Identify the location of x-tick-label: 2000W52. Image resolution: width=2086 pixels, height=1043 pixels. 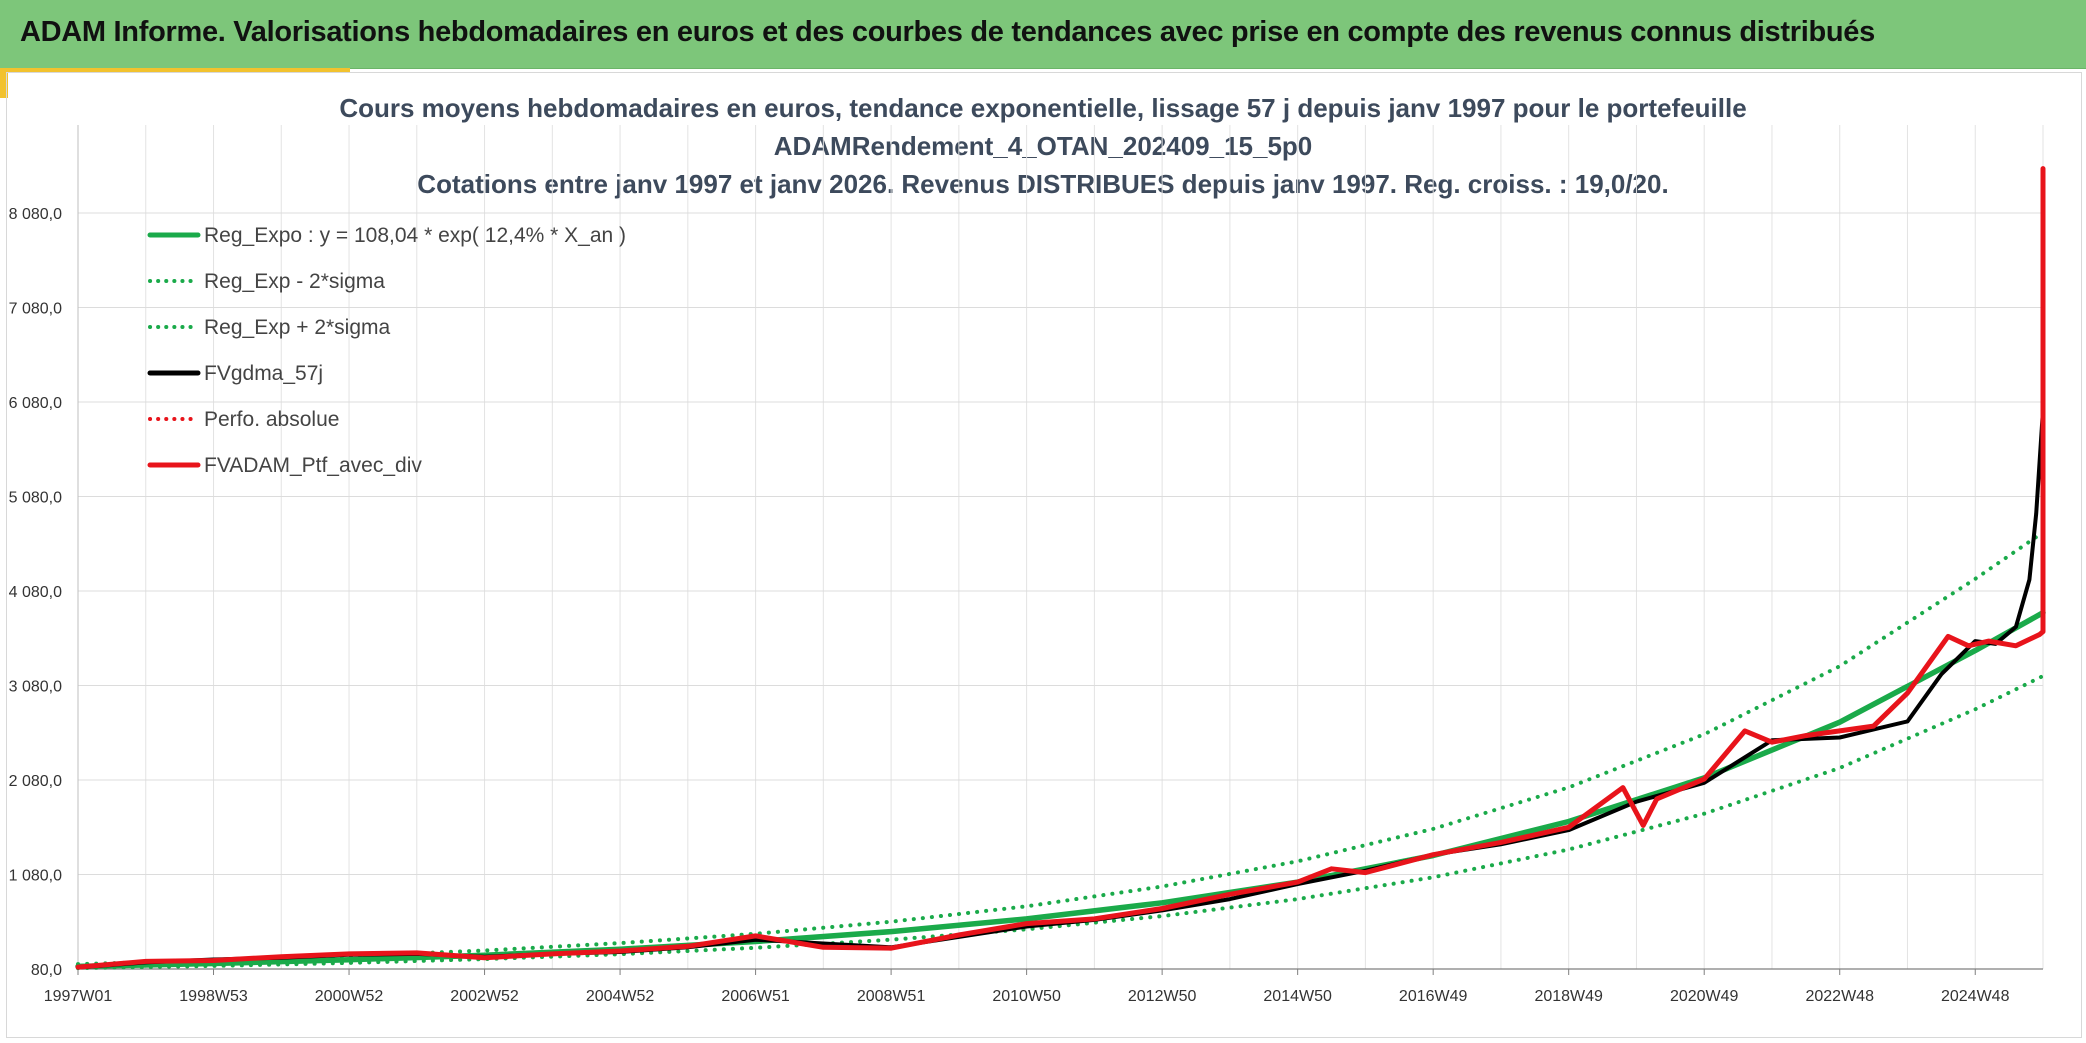
(349, 996).